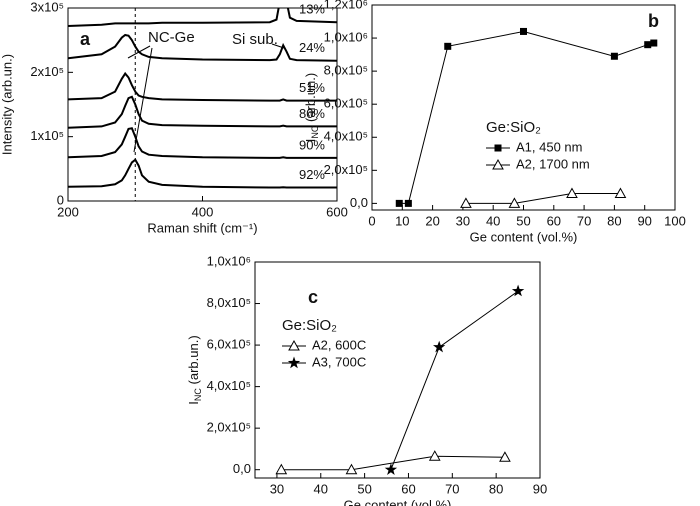 This screenshot has height=506, width=700. Describe the element at coordinates (47, 7) in the screenshot. I see `y-tick-label: 3x10⁵` at that location.